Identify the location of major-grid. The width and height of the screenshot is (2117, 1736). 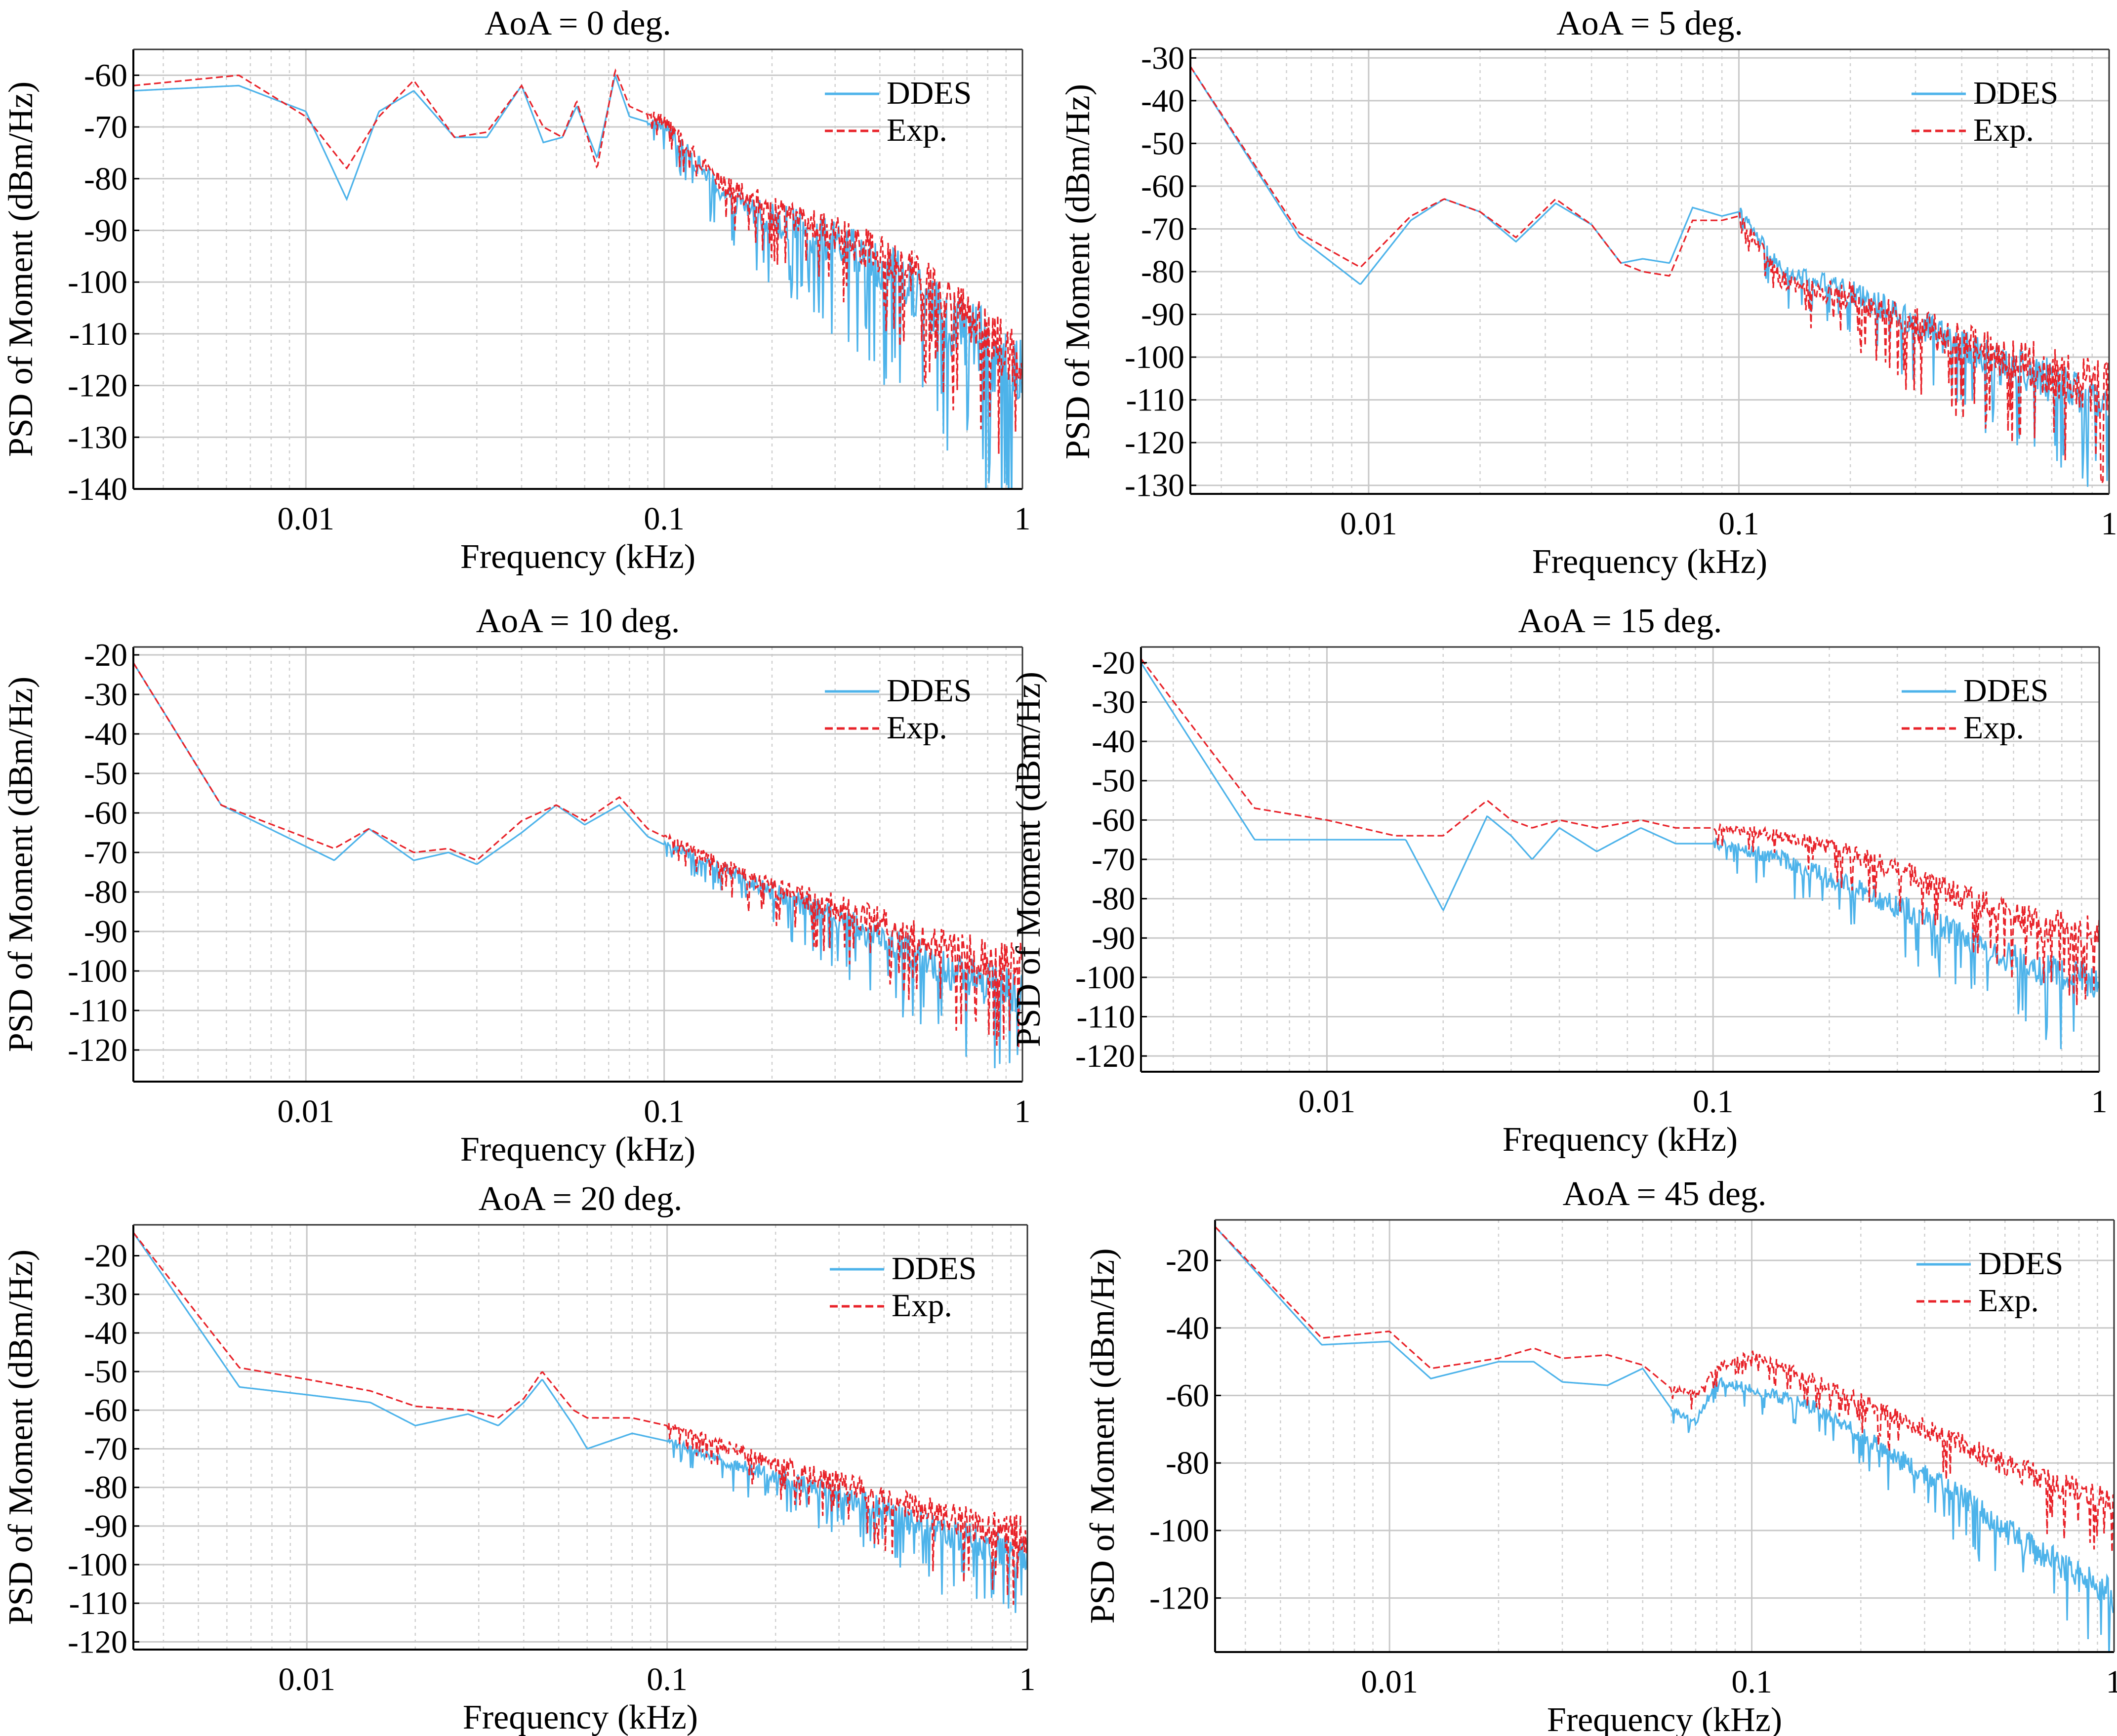
(1665, 1436).